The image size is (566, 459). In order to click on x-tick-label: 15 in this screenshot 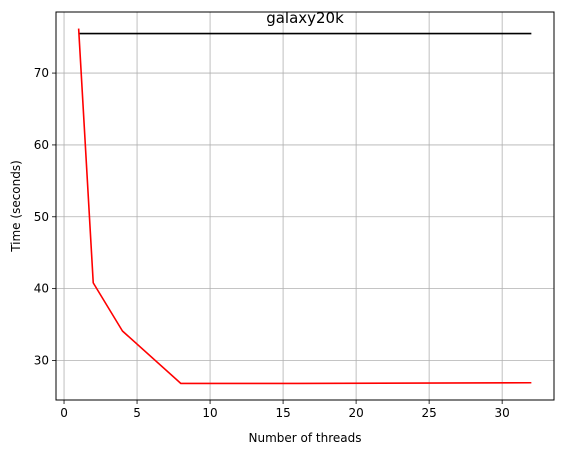, I will do `click(282, 413)`.